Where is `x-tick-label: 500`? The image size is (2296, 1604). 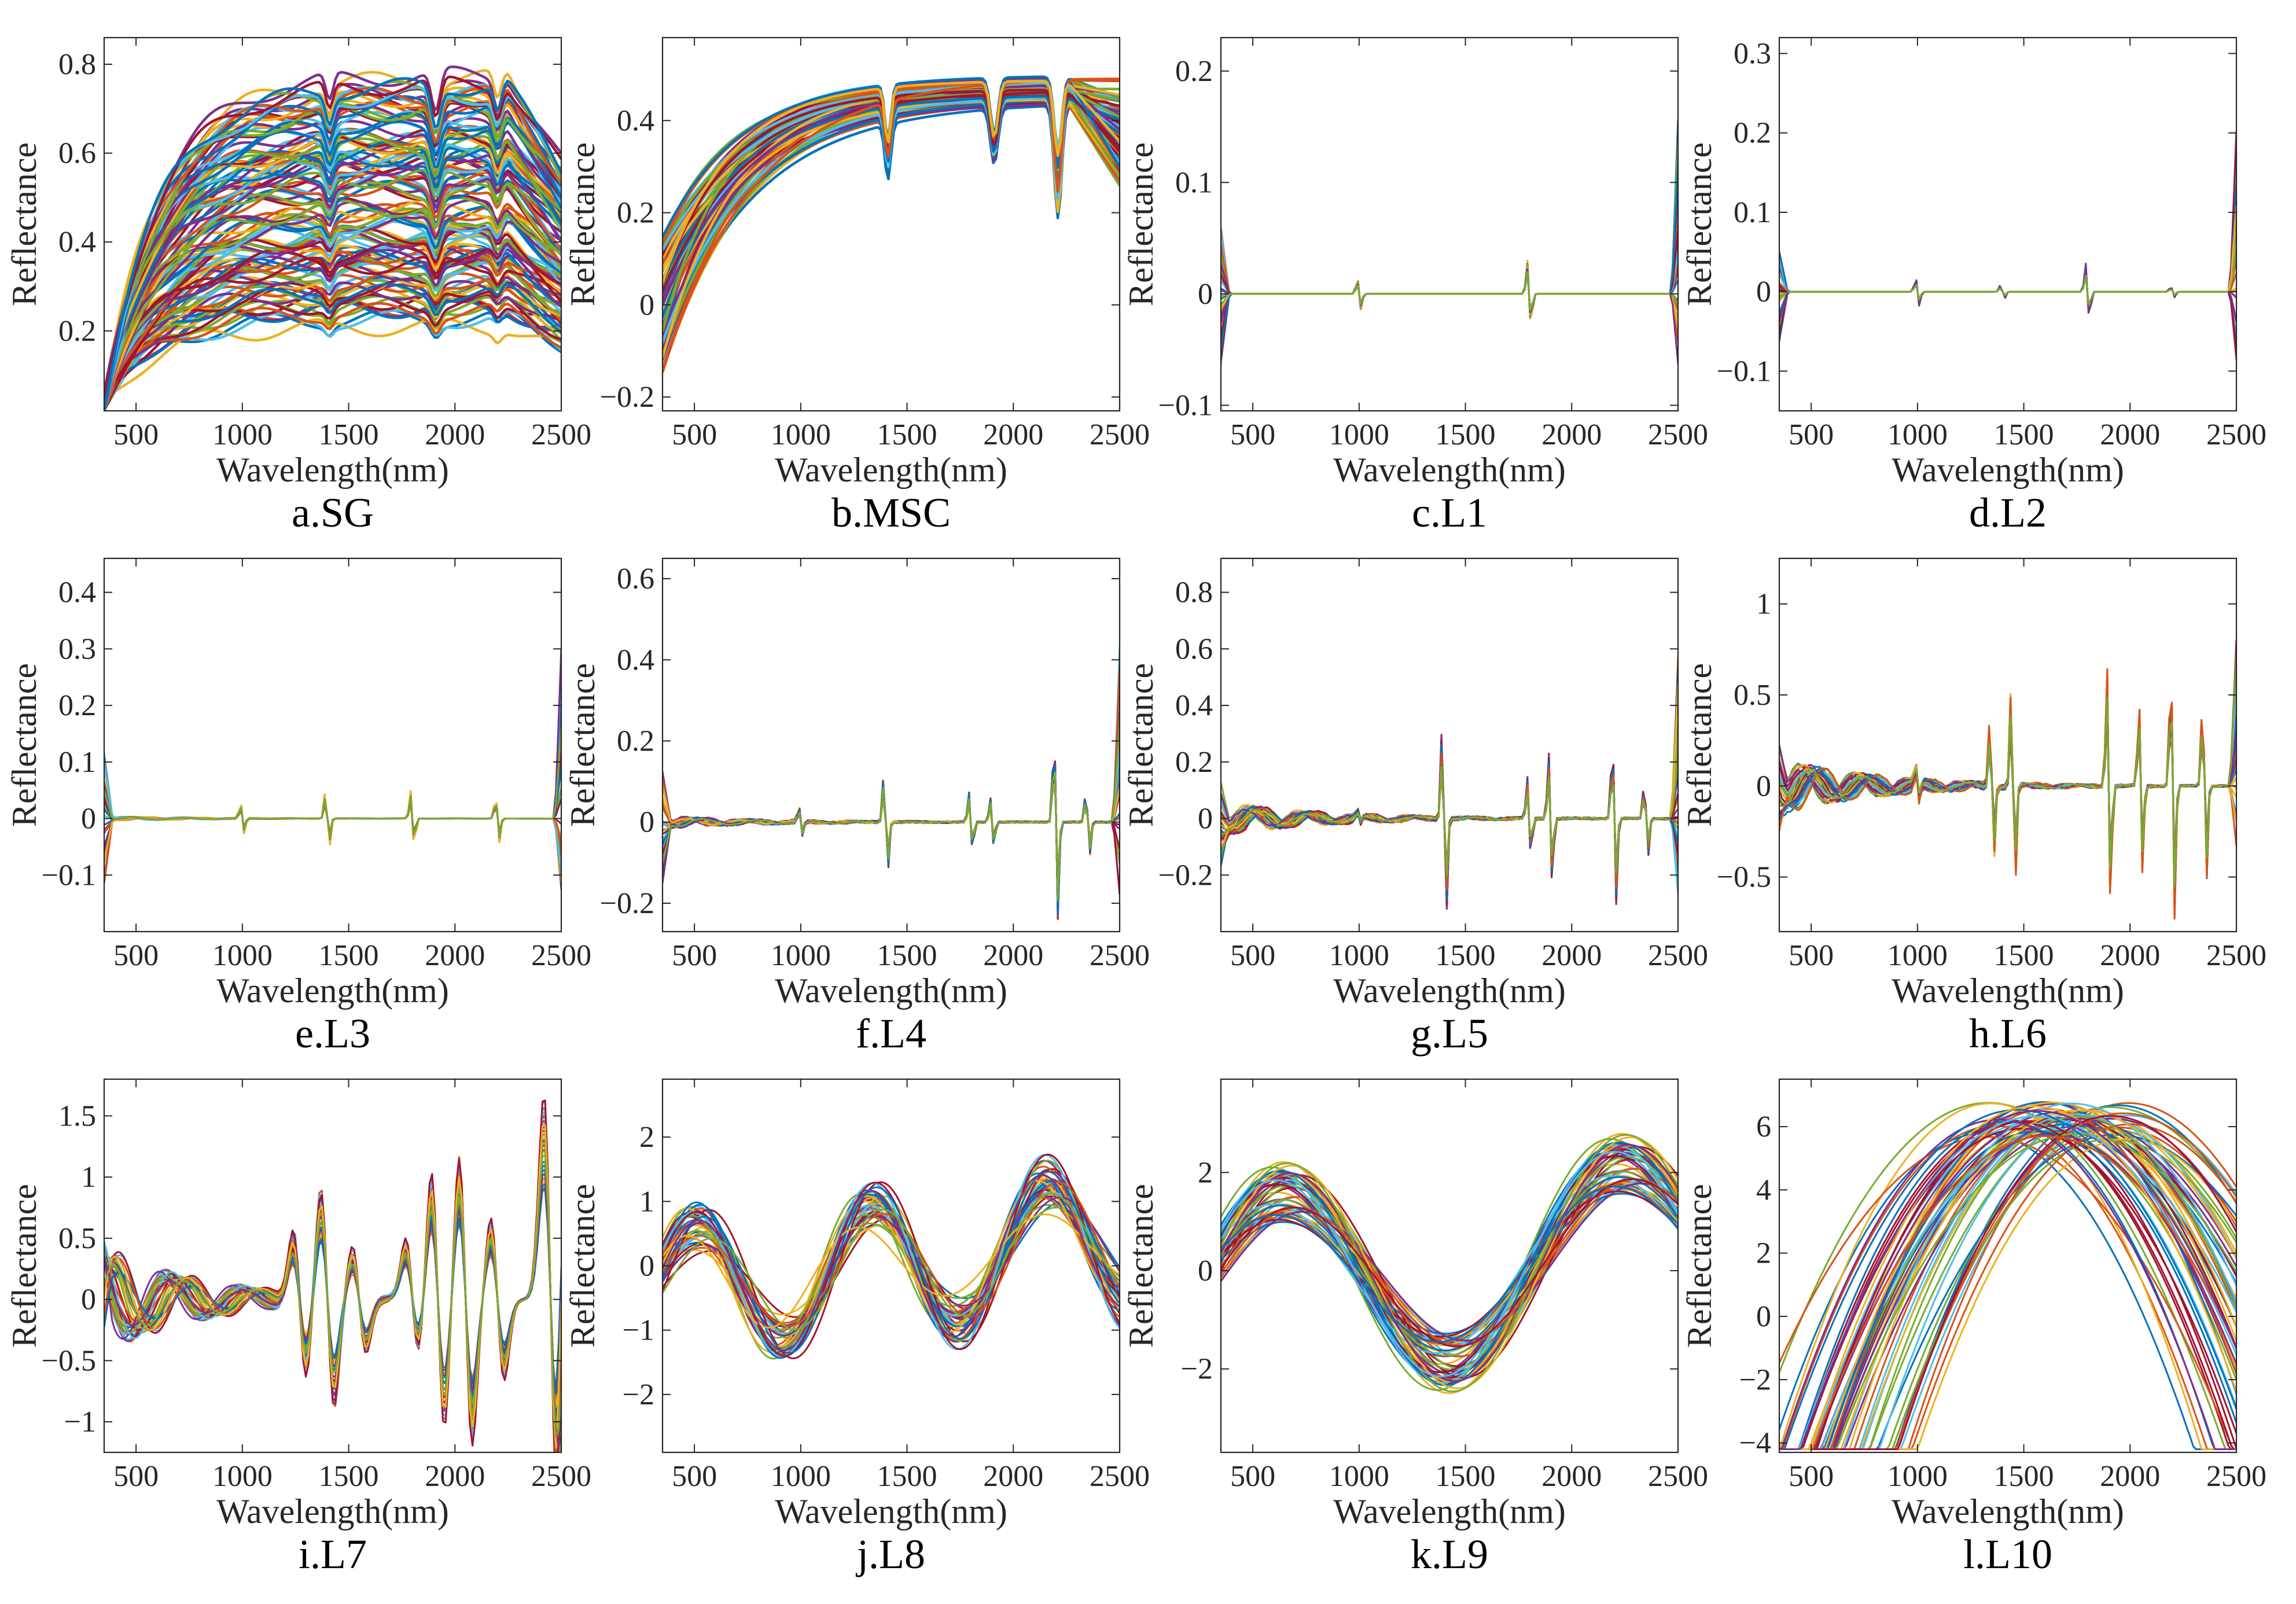
x-tick-label: 500 is located at coordinates (694, 955).